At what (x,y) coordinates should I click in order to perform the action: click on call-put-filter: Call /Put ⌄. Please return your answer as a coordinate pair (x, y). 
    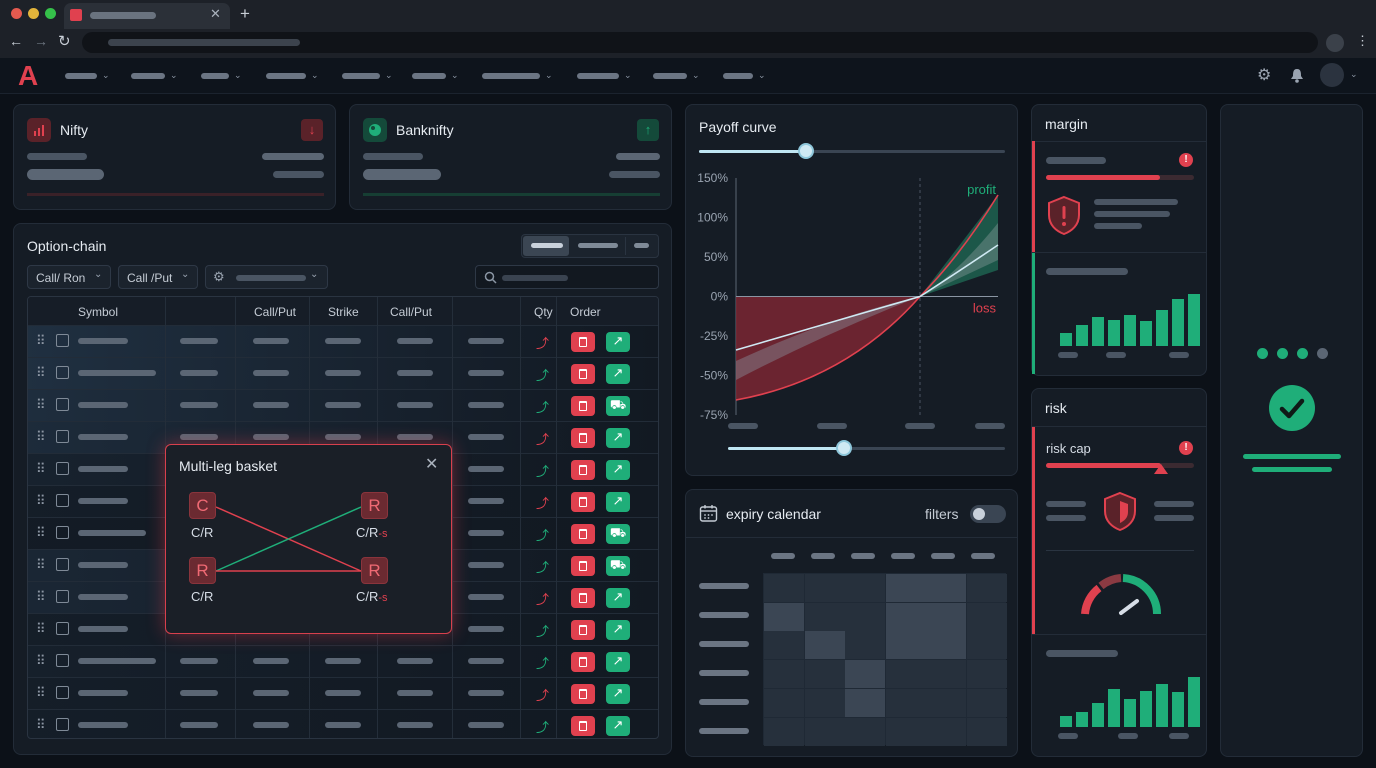
    Looking at the image, I should click on (158, 277).